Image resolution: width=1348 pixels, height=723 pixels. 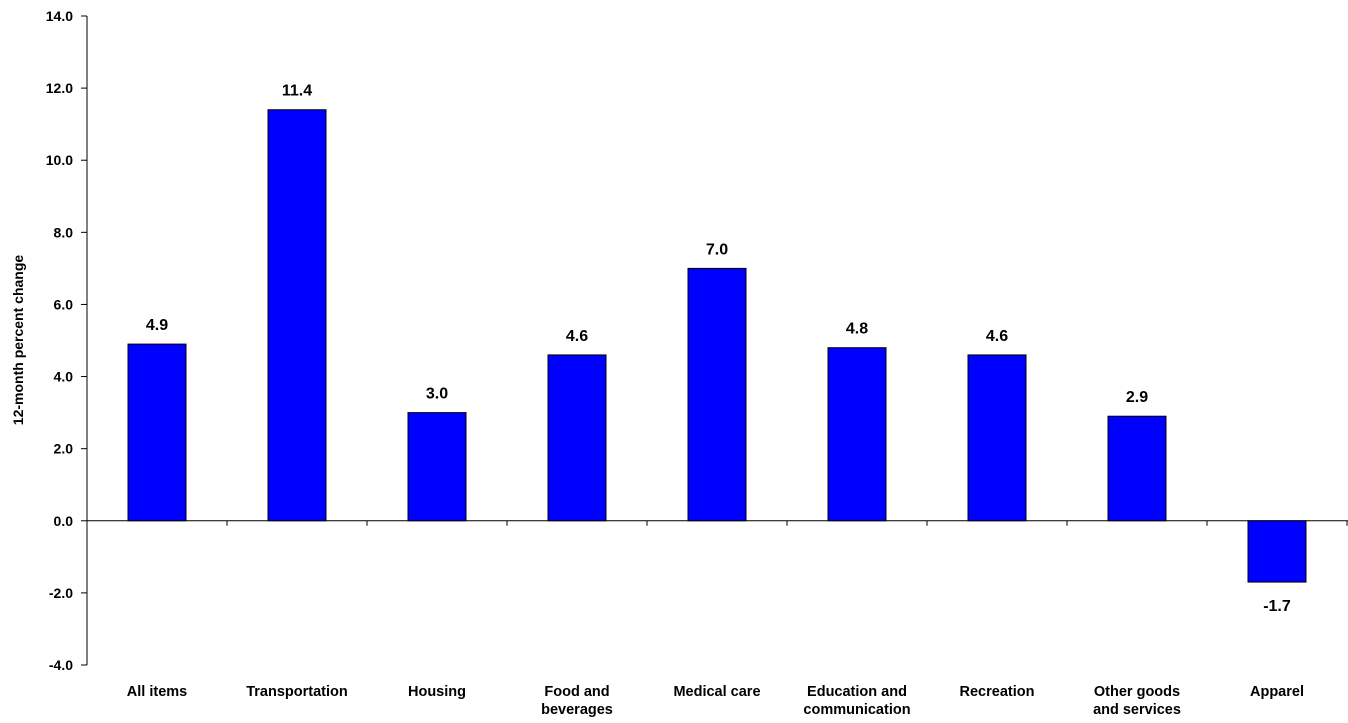 I want to click on y-axis-title-group: 12-month percent change, so click(x=18, y=340).